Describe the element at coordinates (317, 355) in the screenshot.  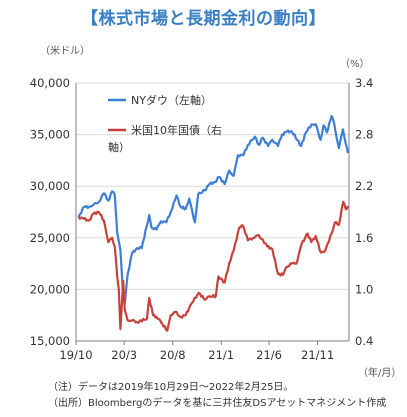
I see `x-tick-label: 21/11` at that location.